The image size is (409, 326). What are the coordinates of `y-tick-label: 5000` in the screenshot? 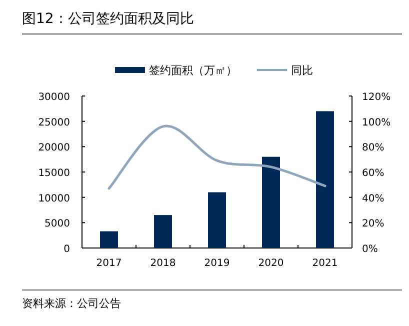 It's located at (57, 224).